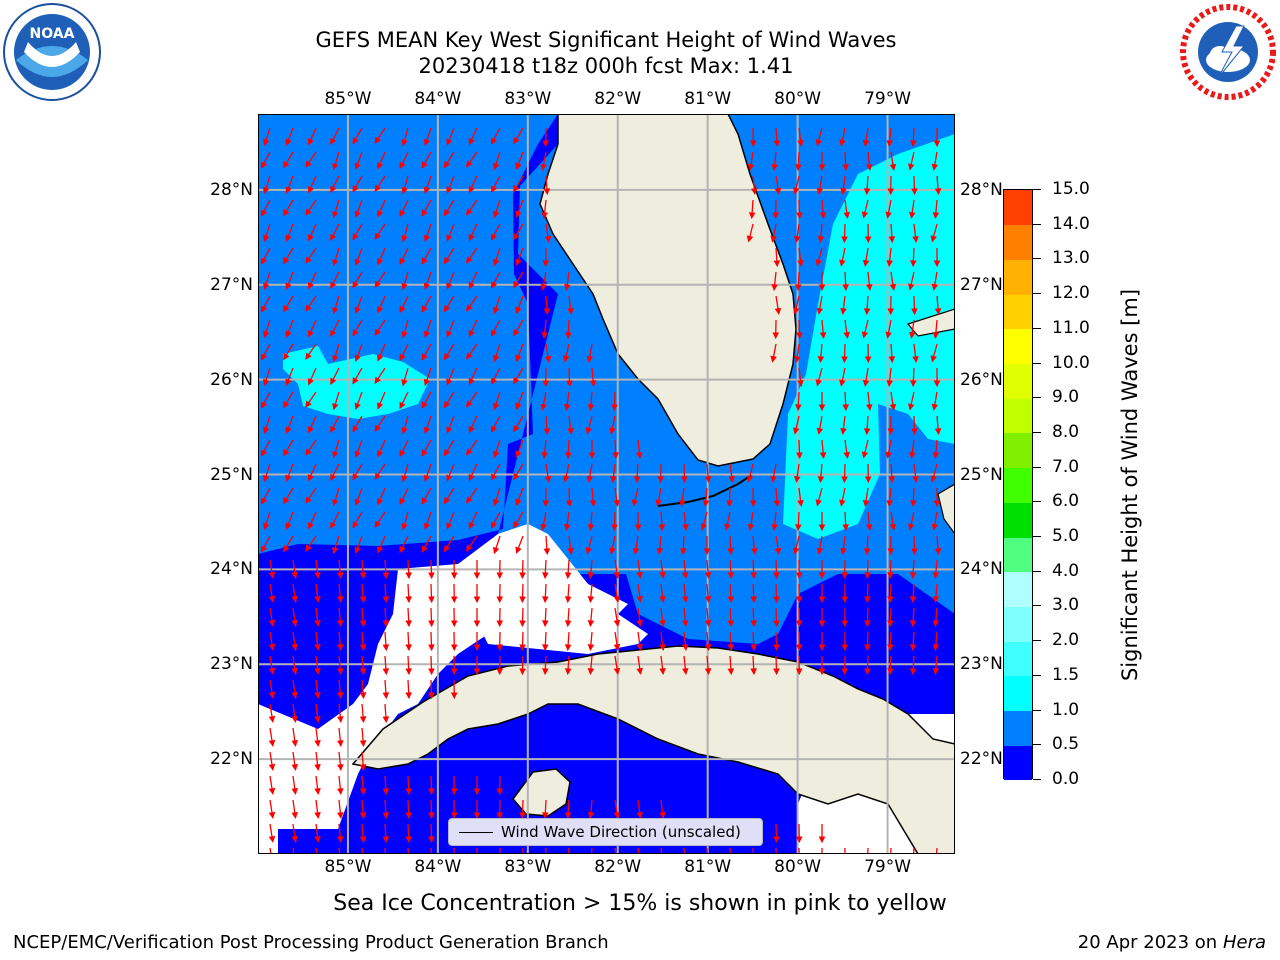 The height and width of the screenshot is (960, 1280). What do you see at coordinates (231, 379) in the screenshot?
I see `latitude-tick-label: 26°N` at bounding box center [231, 379].